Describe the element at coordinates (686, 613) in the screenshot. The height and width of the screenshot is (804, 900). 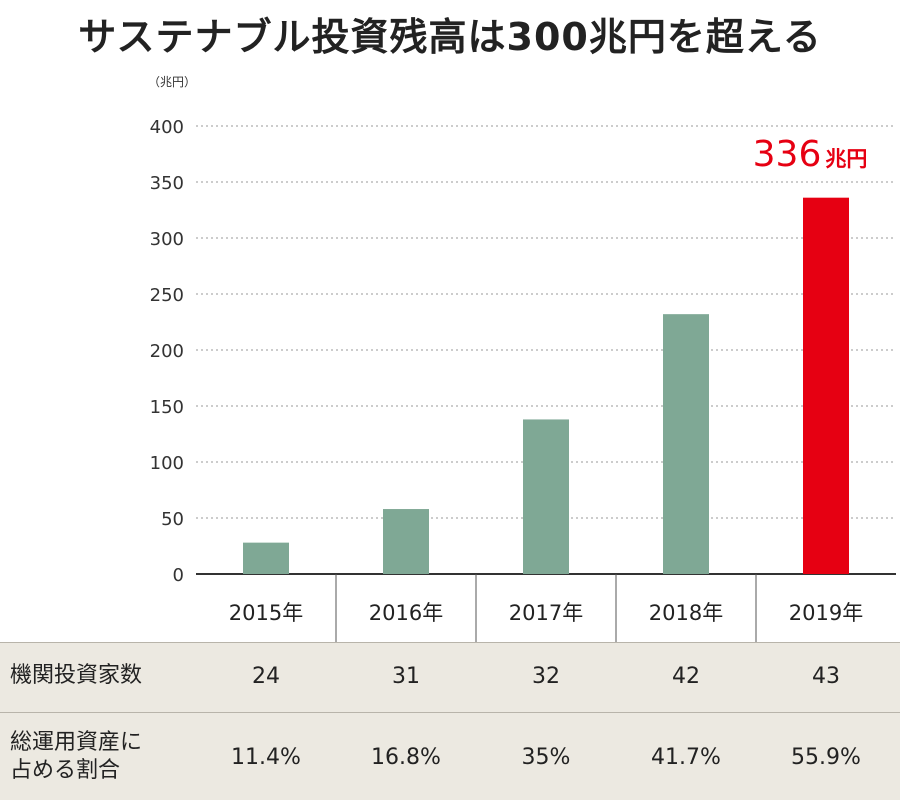
I see `x-tick-label: 2018年` at that location.